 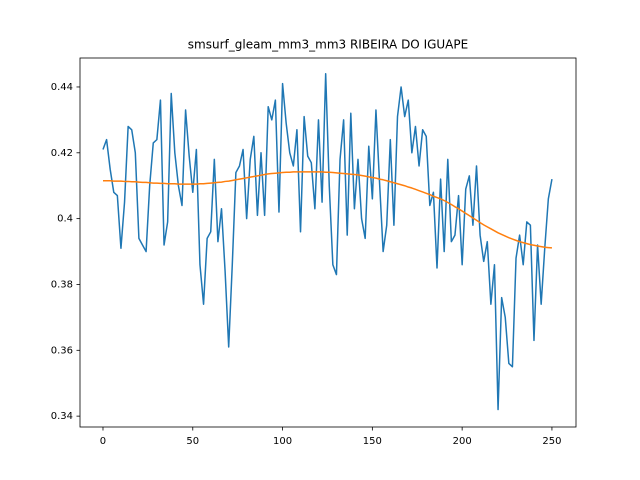 I want to click on chart-title: smsurf_gleam_mm3_mm3 RIBEIRA DO IGUAPE, so click(x=328, y=45).